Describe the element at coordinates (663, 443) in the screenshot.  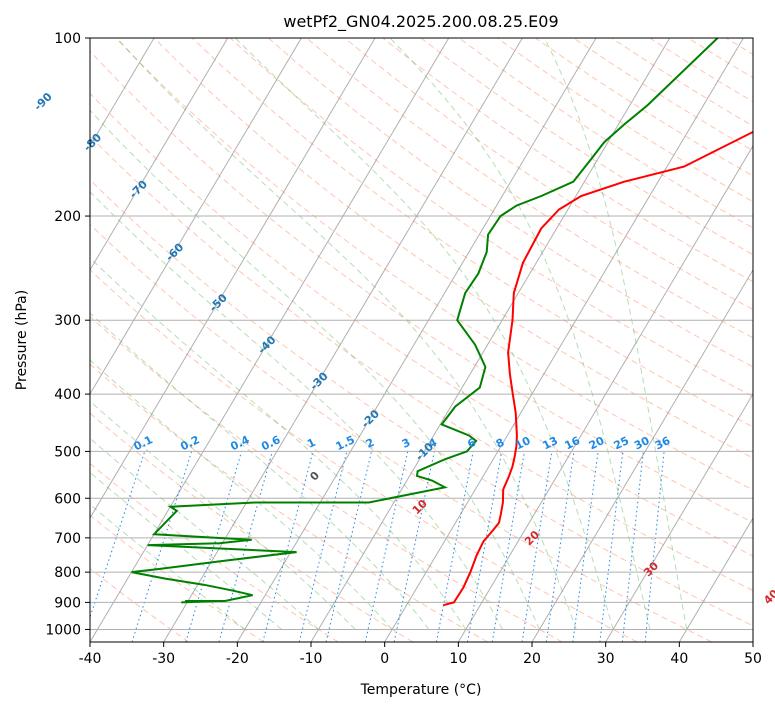
I see `mixing-ratio-label: 36` at that location.